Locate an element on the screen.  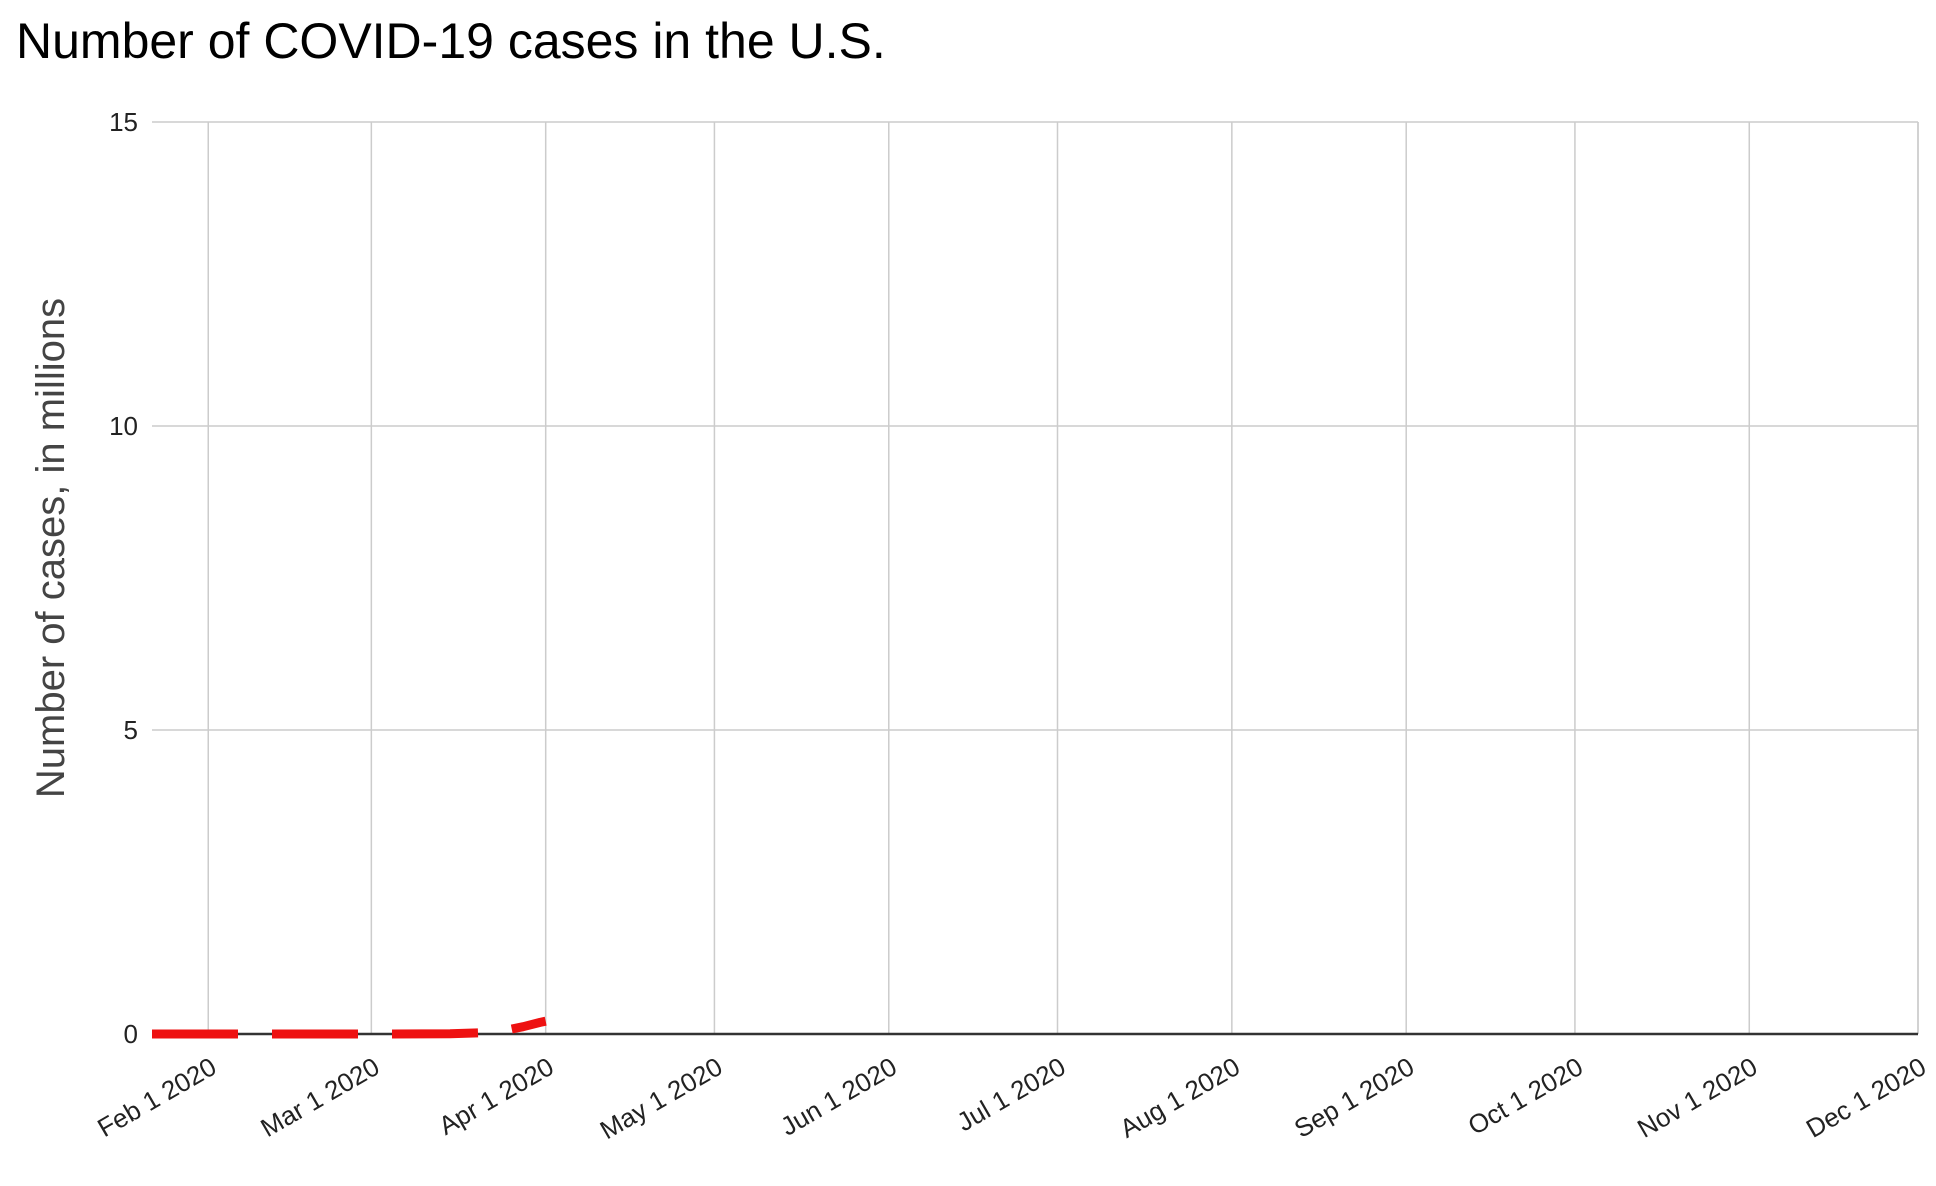
x-tick-label: Dec 1 2020 is located at coordinates (1866, 1097).